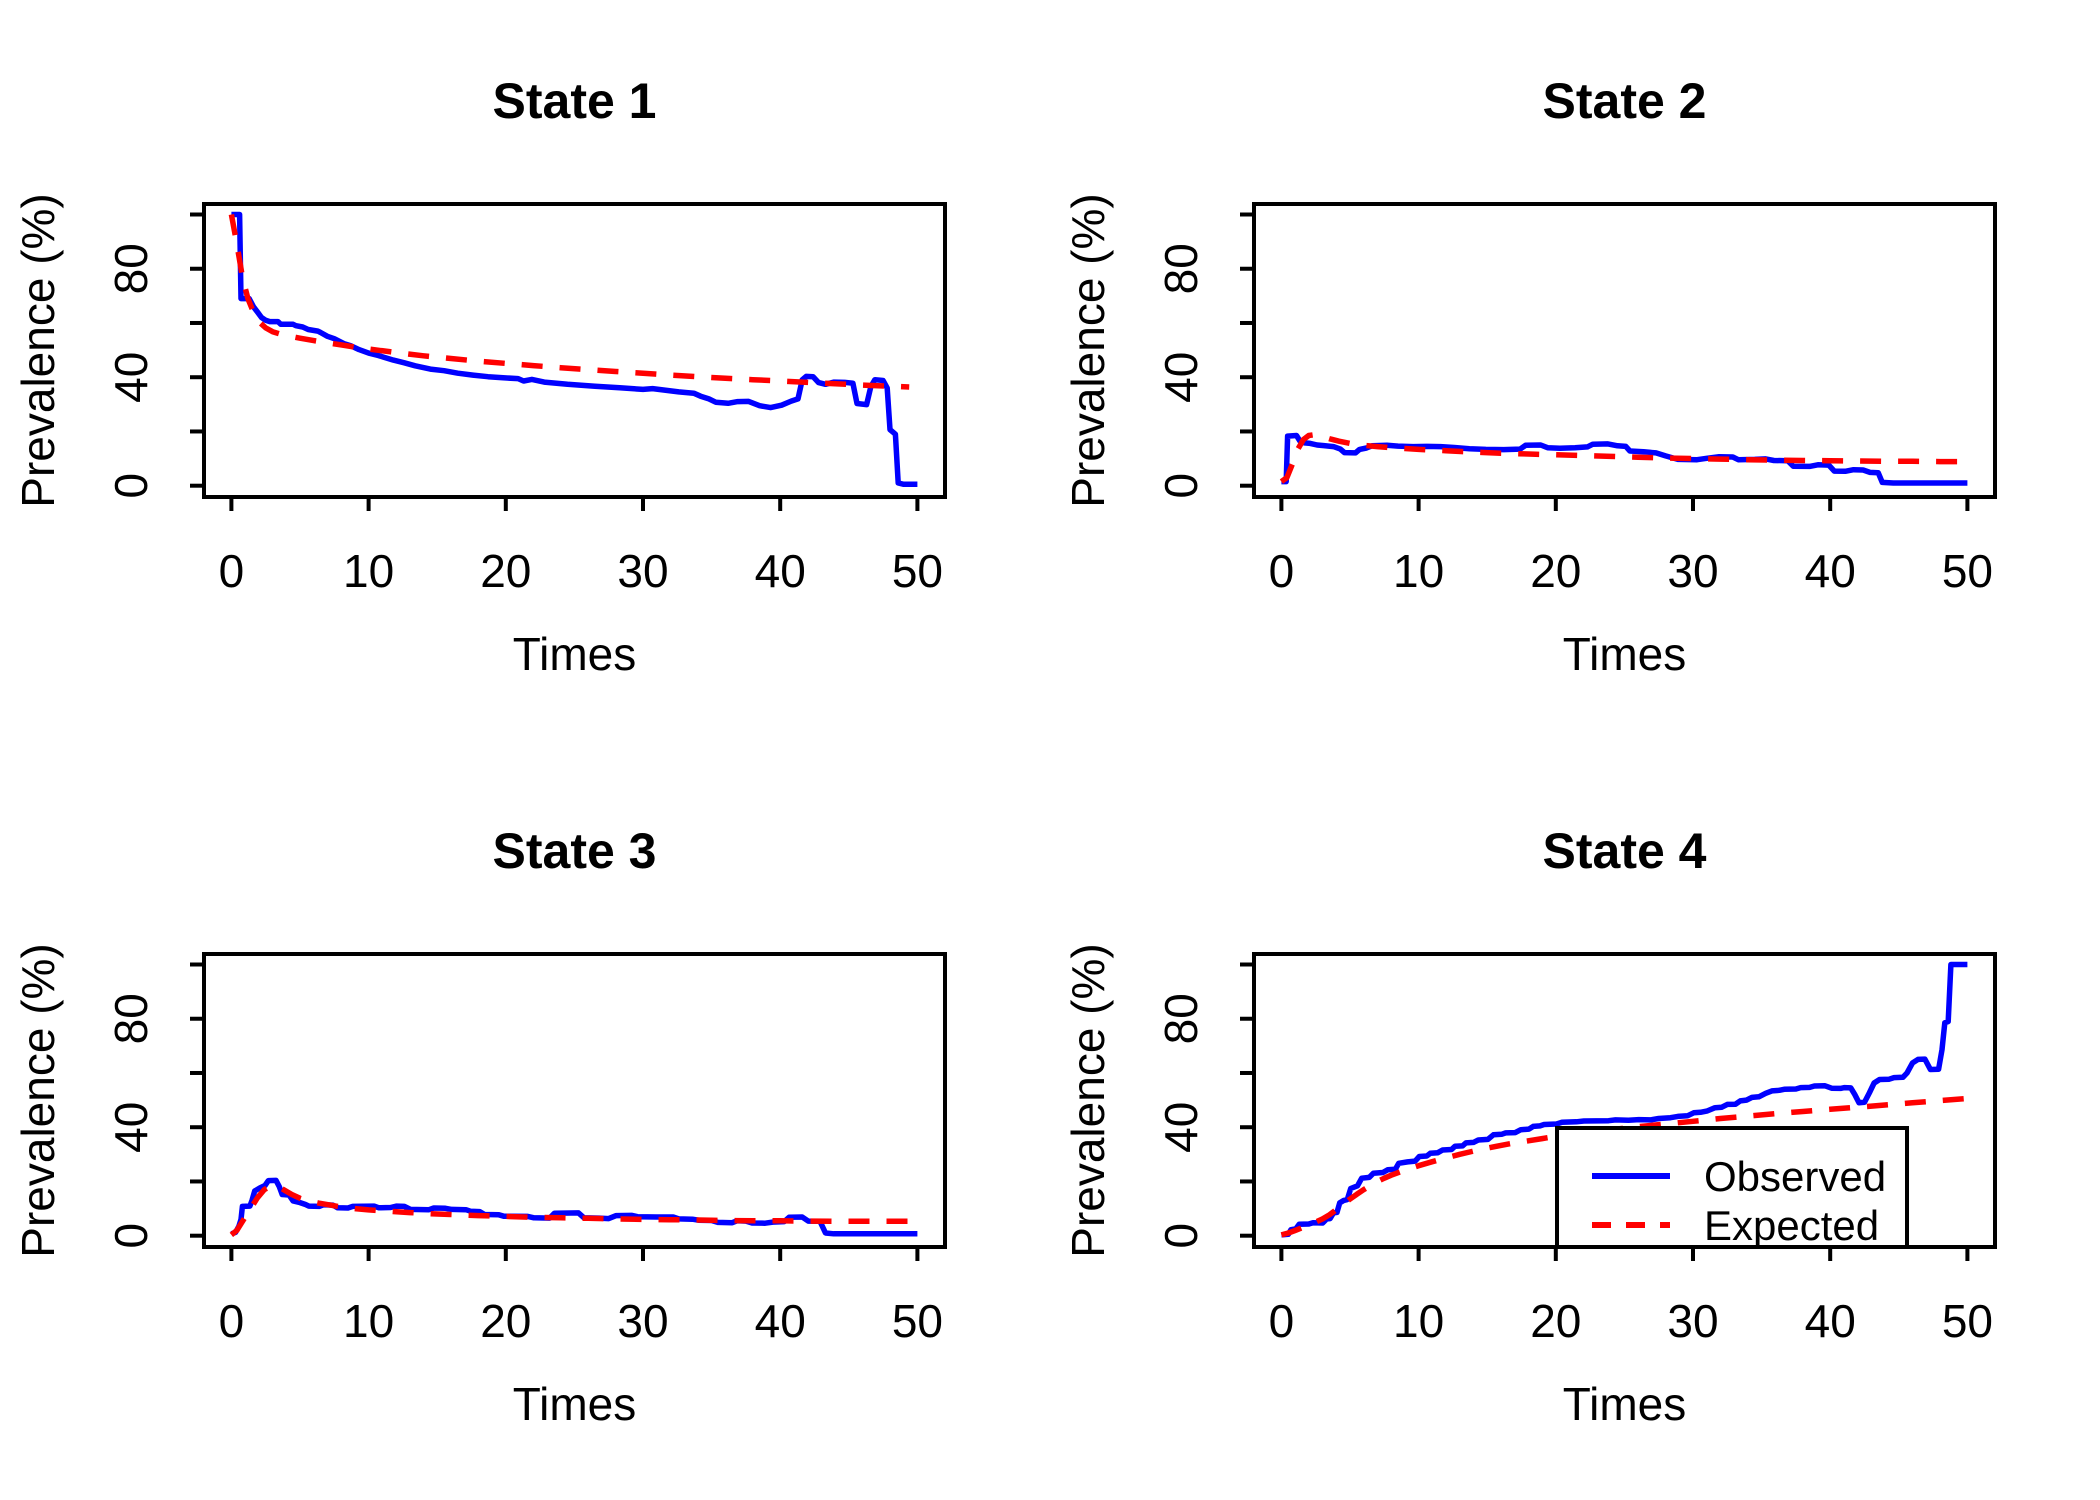 This screenshot has width=2100, height=1500. Describe the element at coordinates (1795, 1176) in the screenshot. I see `legend-observed-label: Observed` at that location.